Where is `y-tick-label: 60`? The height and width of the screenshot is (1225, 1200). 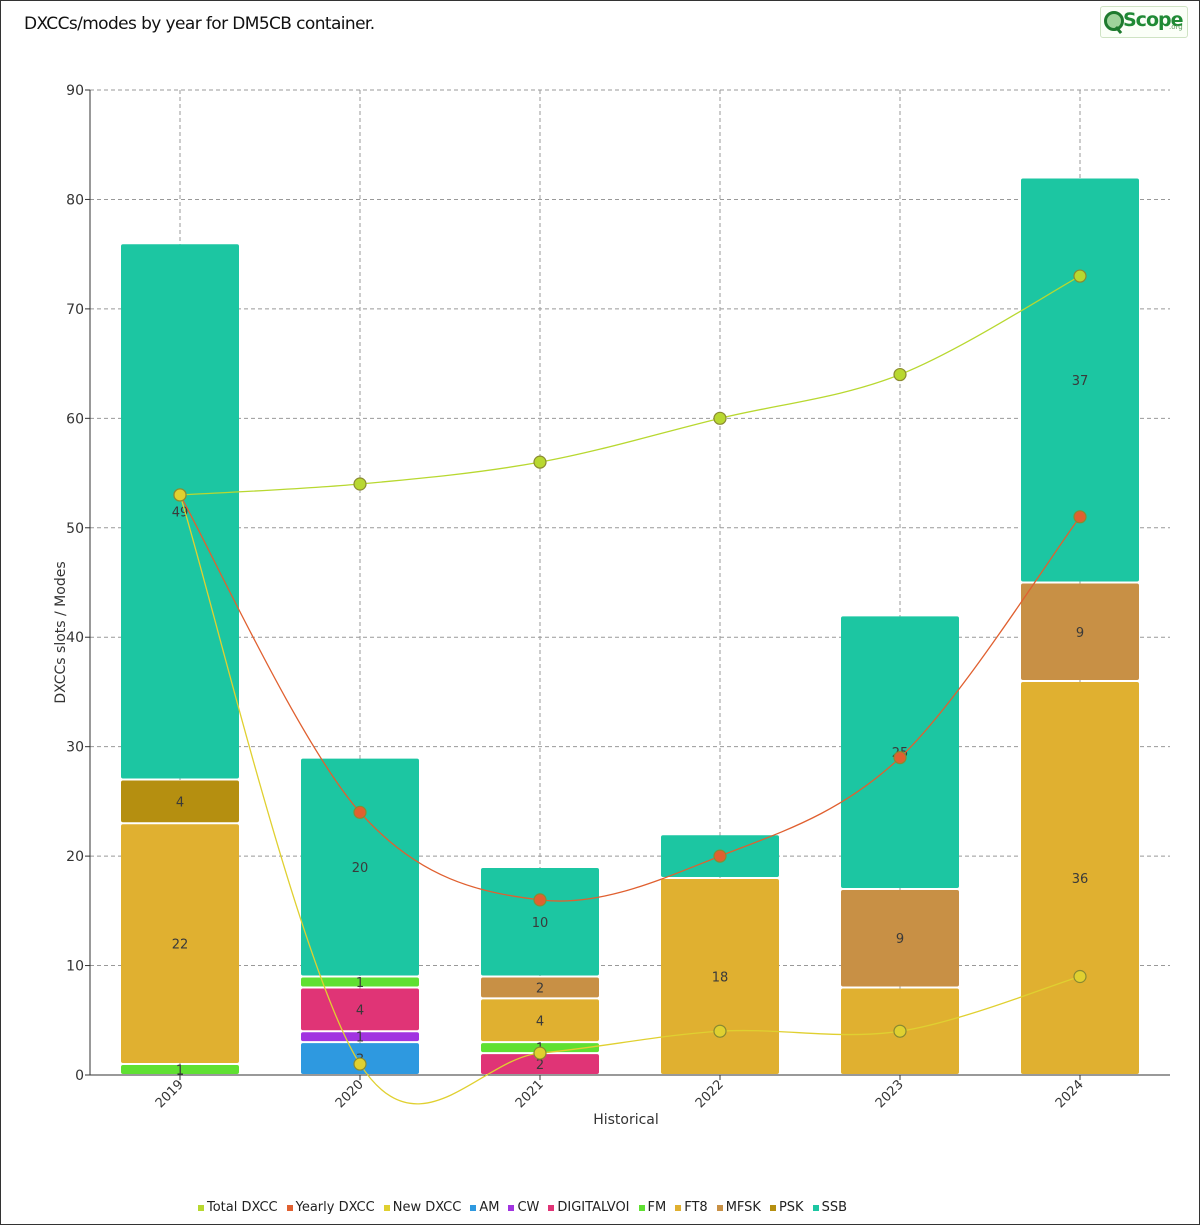
y-tick-label: 60 is located at coordinates (75, 419).